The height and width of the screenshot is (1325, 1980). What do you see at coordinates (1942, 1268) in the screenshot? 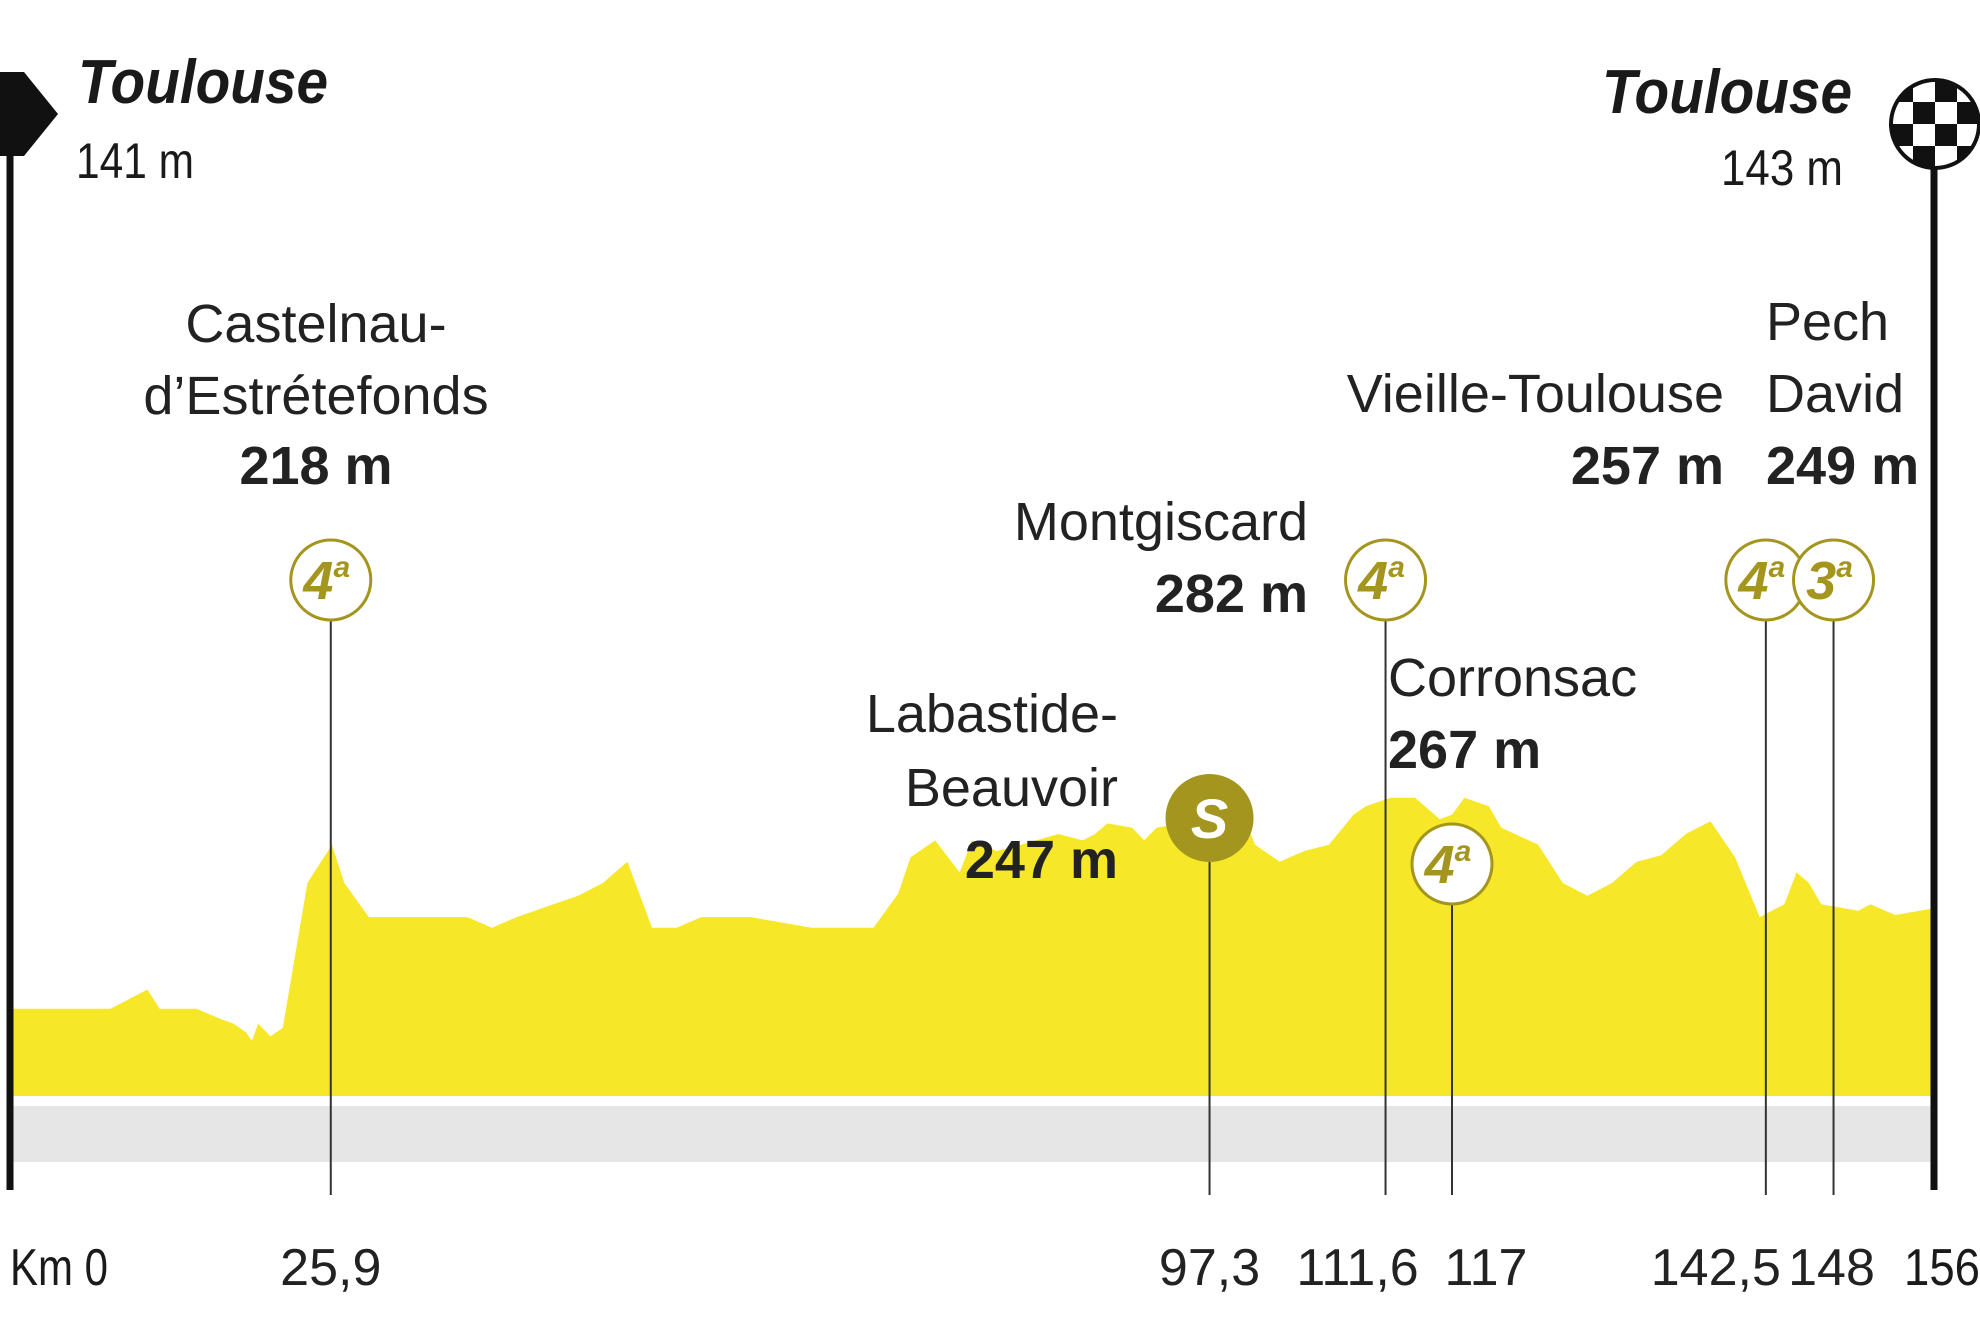
I see `km-end-label: 156` at bounding box center [1942, 1268].